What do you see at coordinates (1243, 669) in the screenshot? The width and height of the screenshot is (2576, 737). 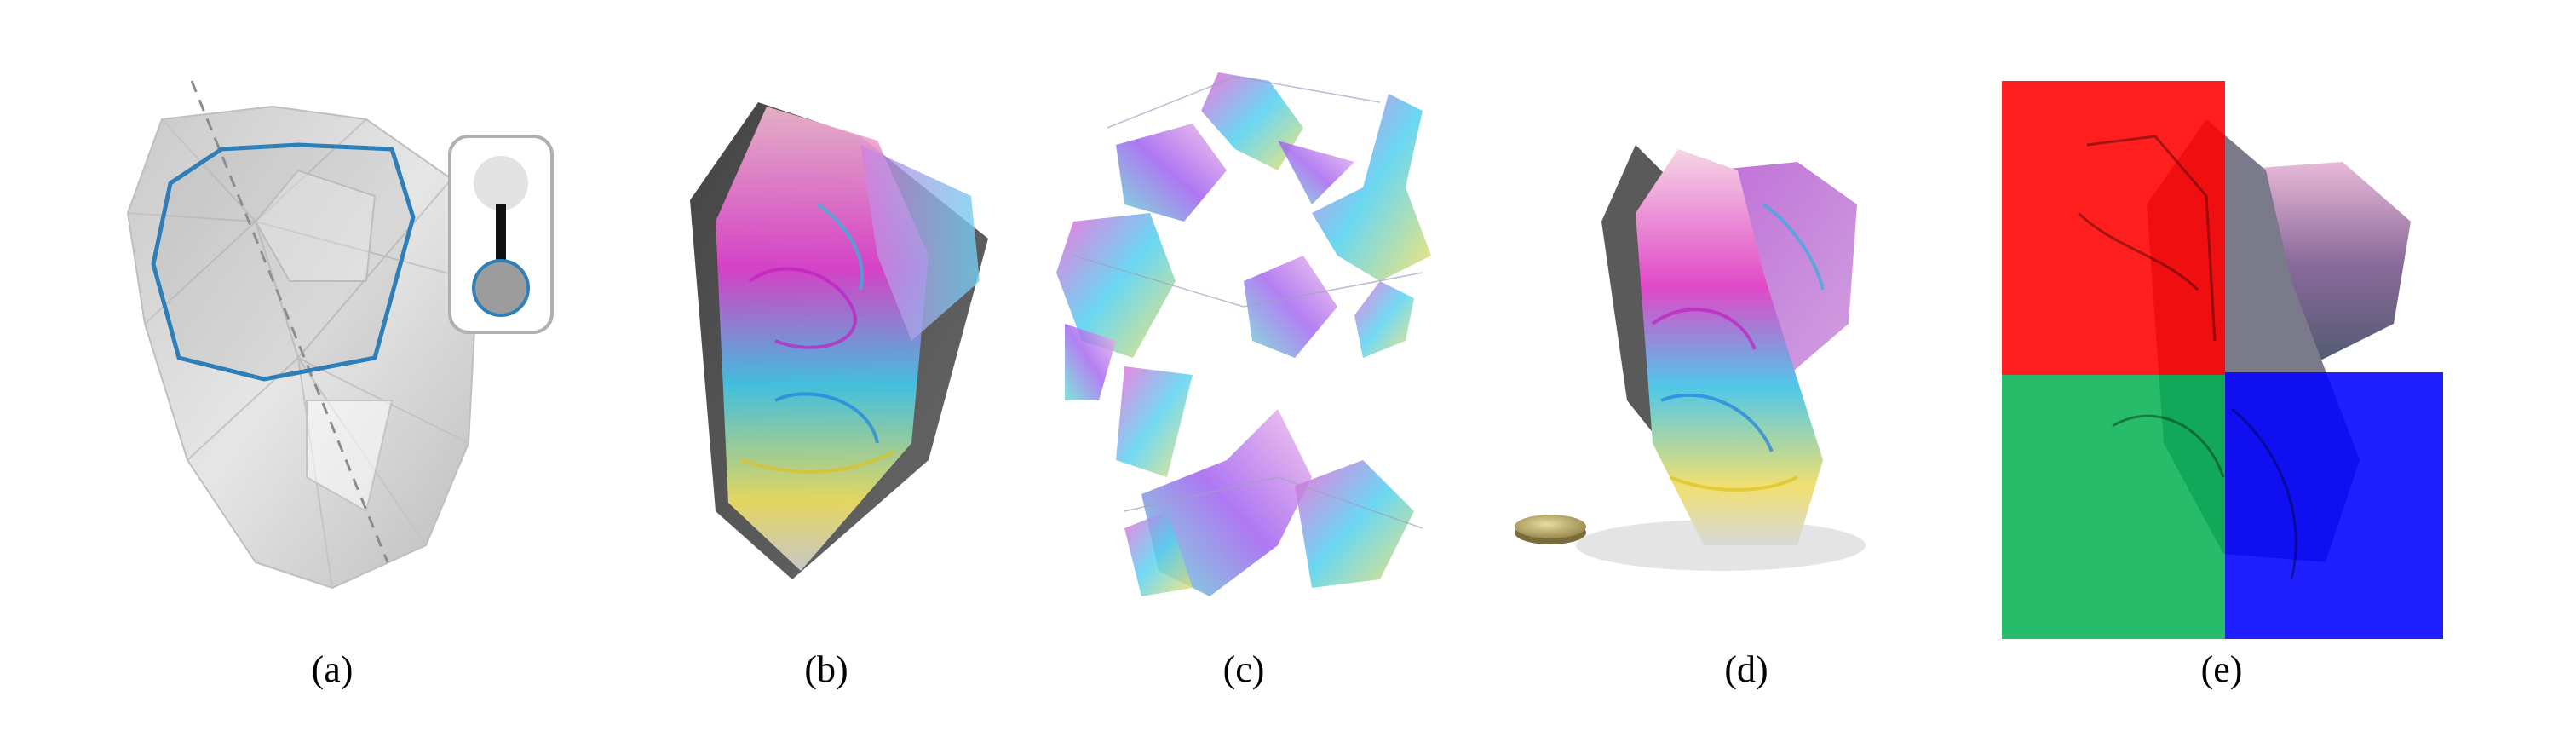 I see `caption-c: (c)` at bounding box center [1243, 669].